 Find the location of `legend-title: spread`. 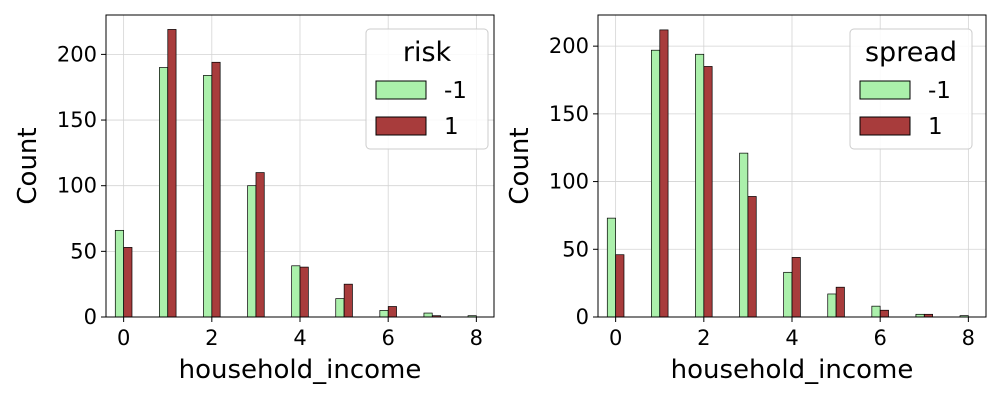

legend-title: spread is located at coordinates (911, 52).